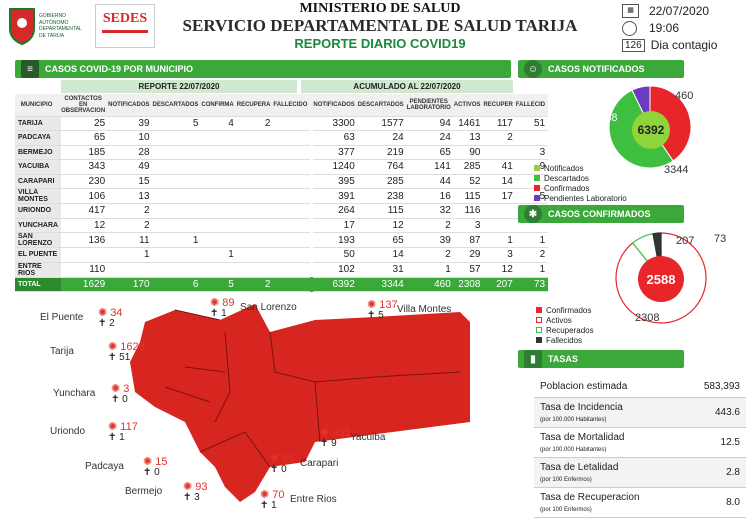 This screenshot has height=519, width=750. Describe the element at coordinates (219, 105) in the screenshot. I see `col-report-3: CONFIRMA` at that location.